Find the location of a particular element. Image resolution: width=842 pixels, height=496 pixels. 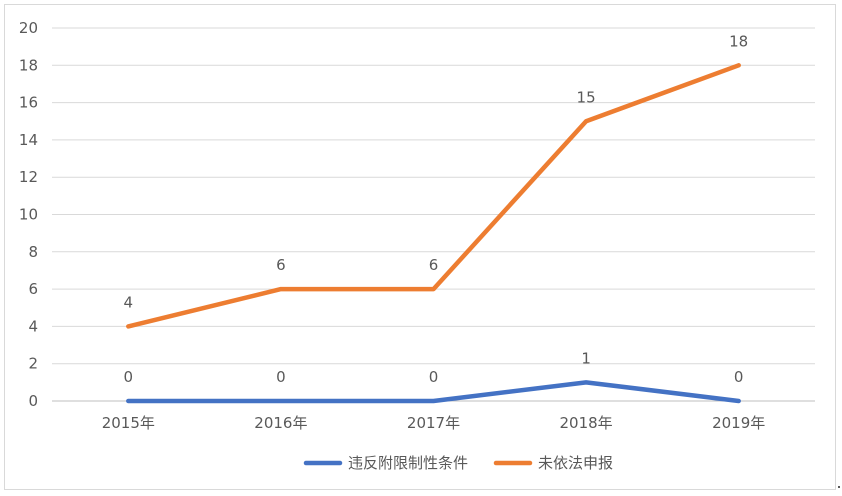

x-tick-label: 2019年 is located at coordinates (738, 423).